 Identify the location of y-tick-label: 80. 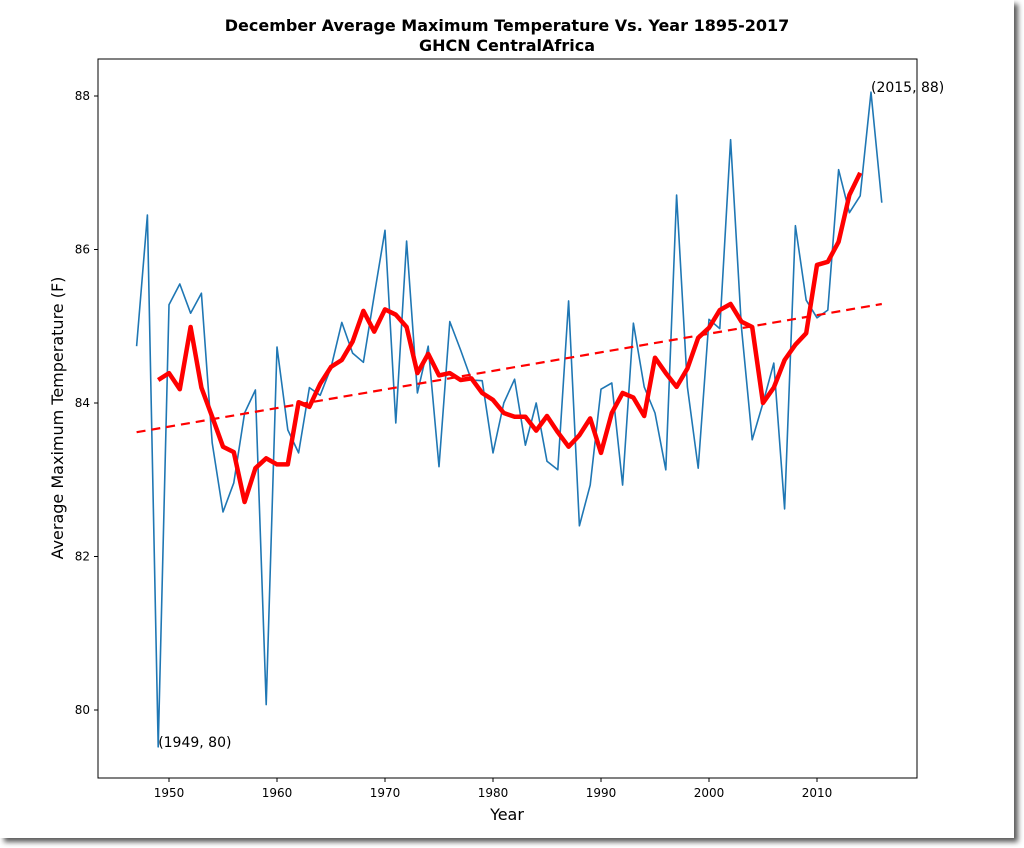
(82, 710).